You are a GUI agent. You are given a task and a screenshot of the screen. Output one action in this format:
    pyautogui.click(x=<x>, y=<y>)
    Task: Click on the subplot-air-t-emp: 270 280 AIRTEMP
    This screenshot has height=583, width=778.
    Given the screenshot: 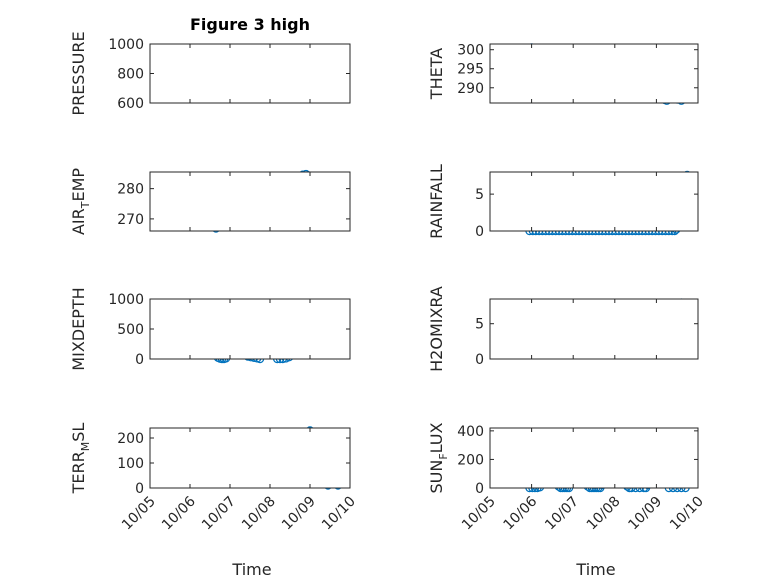 What is the action you would take?
    pyautogui.click(x=210, y=201)
    